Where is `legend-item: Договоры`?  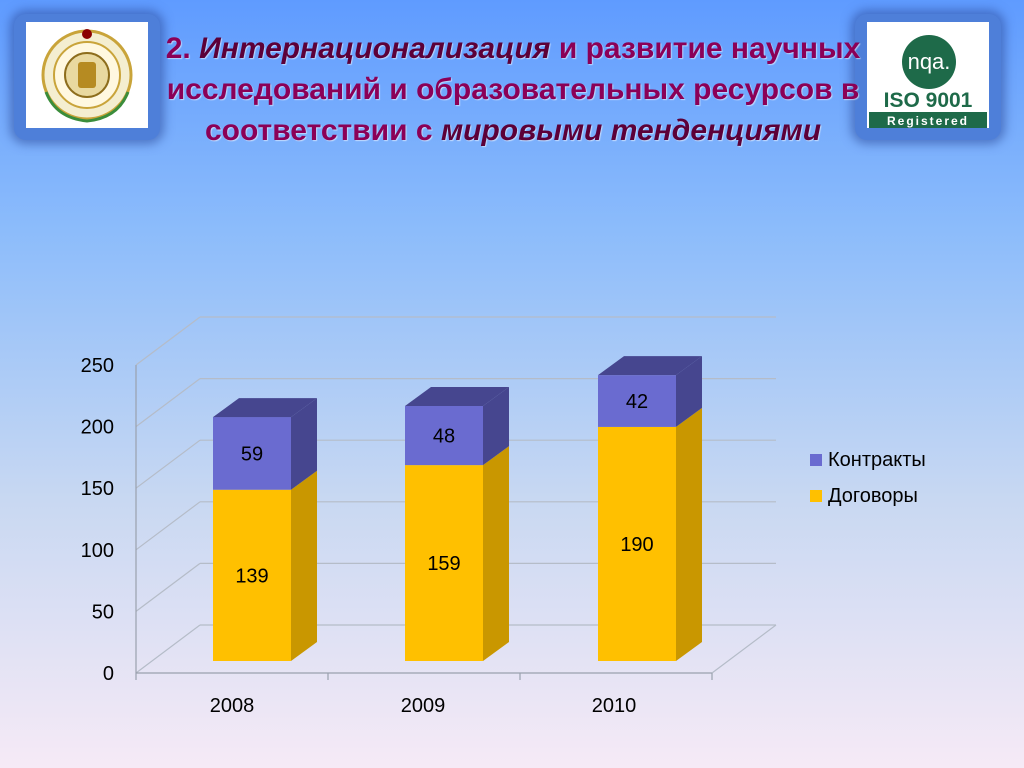
legend-item: Договоры is located at coordinates (868, 496).